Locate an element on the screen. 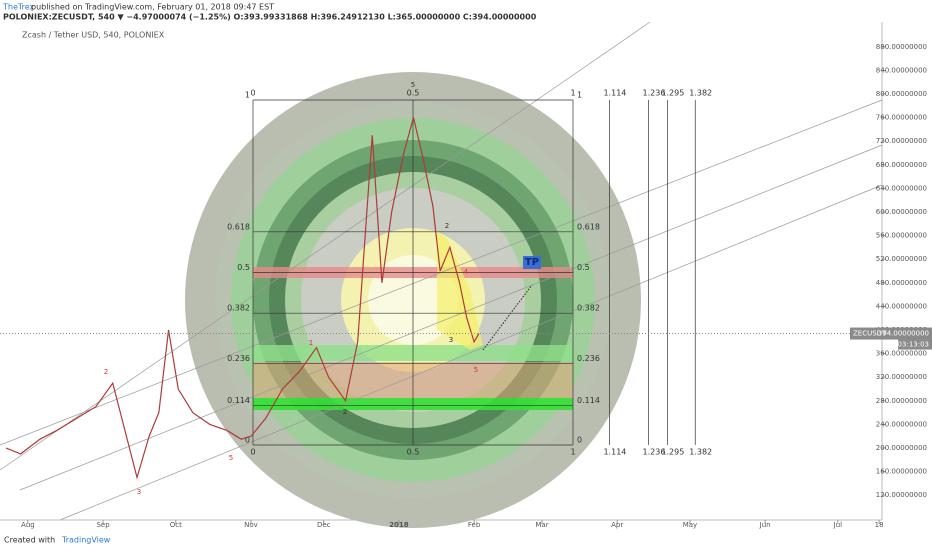 The height and width of the screenshot is (550, 932). x-tick-label: Sep is located at coordinates (103, 525).